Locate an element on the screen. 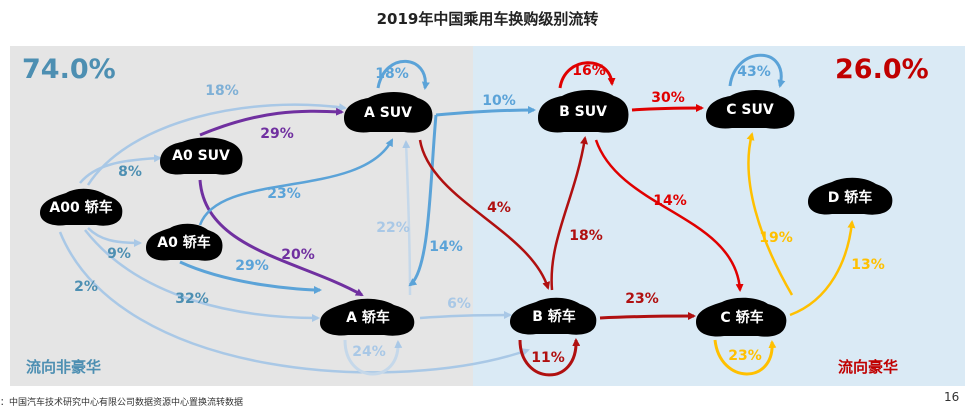  flow-bsuv-self is located at coordinates (587, 75).